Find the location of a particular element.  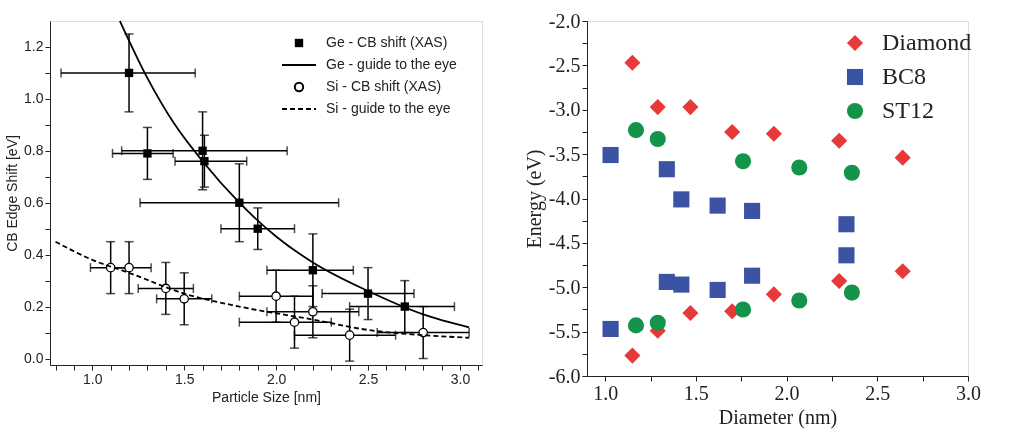

y-tick-label: 1.0 is located at coordinates (34, 98).